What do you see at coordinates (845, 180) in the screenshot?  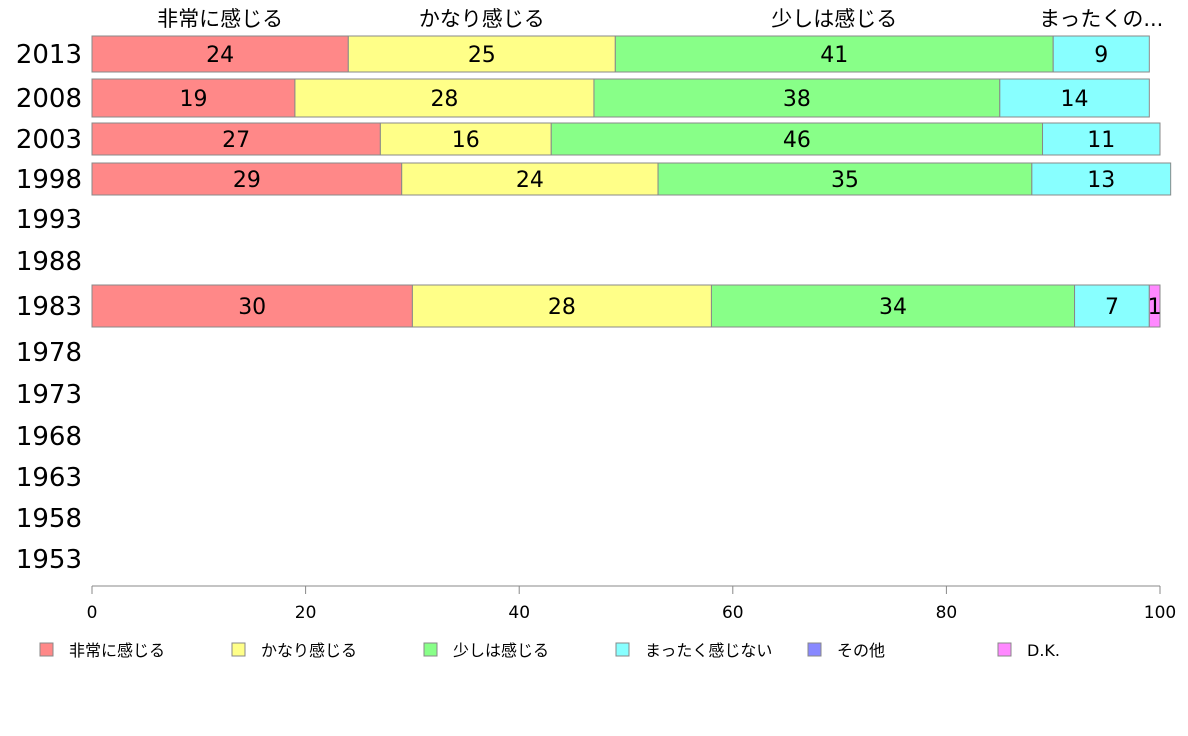 I see `data-label-1998-2: 35` at bounding box center [845, 180].